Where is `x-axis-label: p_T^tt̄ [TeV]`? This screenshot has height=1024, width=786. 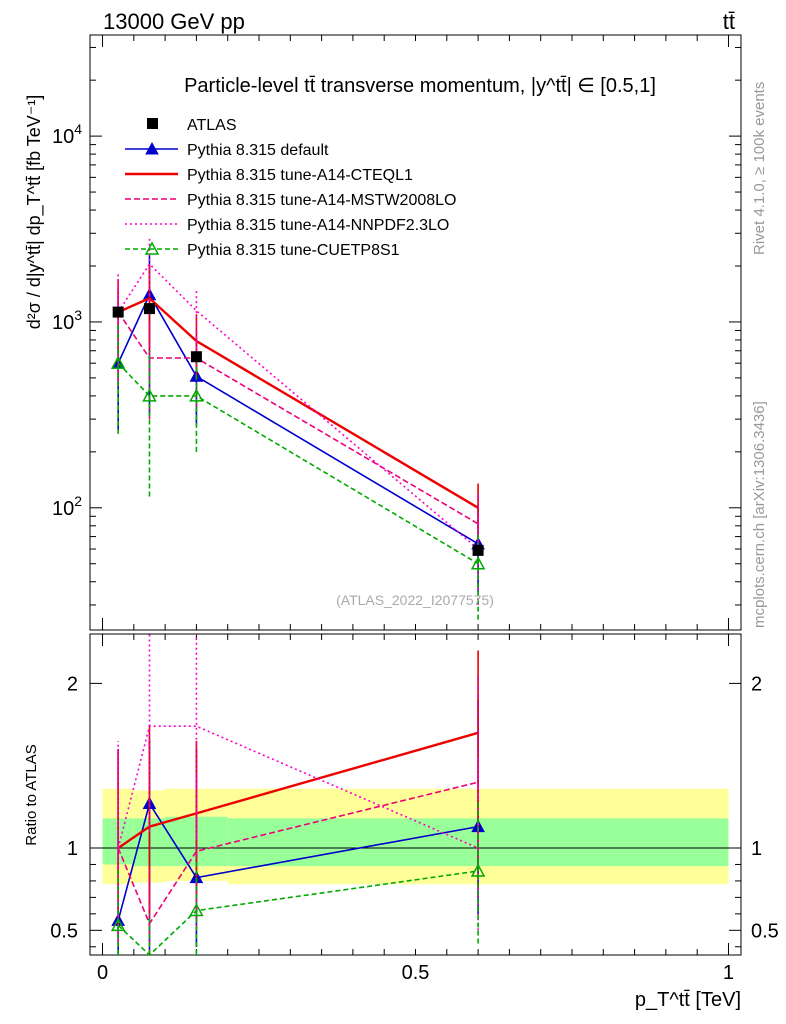
x-axis-label: p_T^tt̄ [TeV] is located at coordinates (688, 1000).